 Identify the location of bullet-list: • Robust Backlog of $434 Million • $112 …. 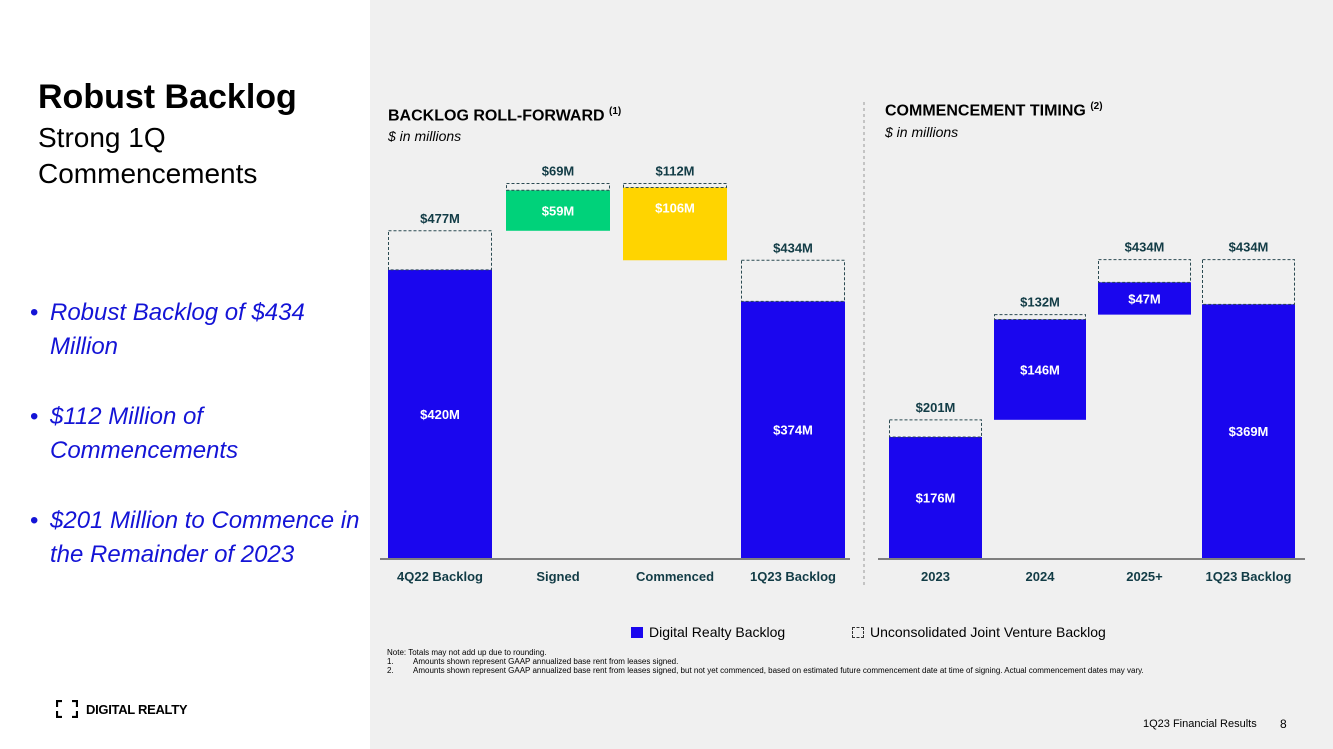
(195, 452).